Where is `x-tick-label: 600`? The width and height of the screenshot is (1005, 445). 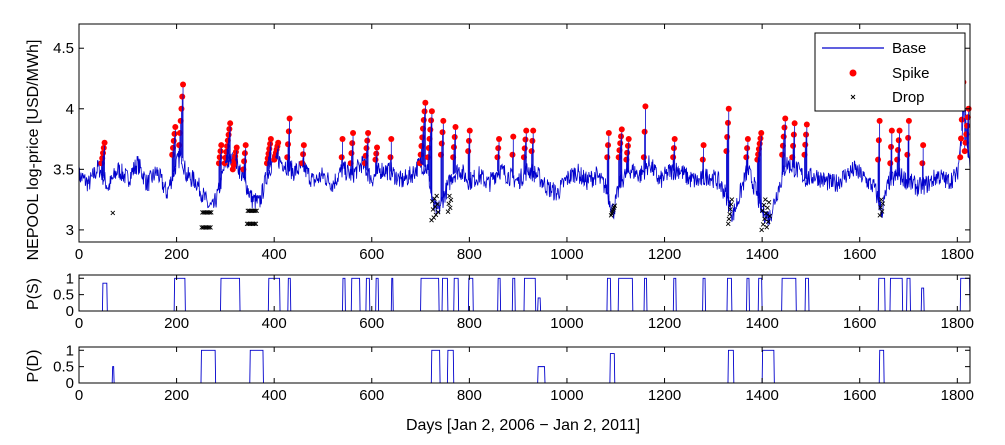
x-tick-label: 600 is located at coordinates (371, 323).